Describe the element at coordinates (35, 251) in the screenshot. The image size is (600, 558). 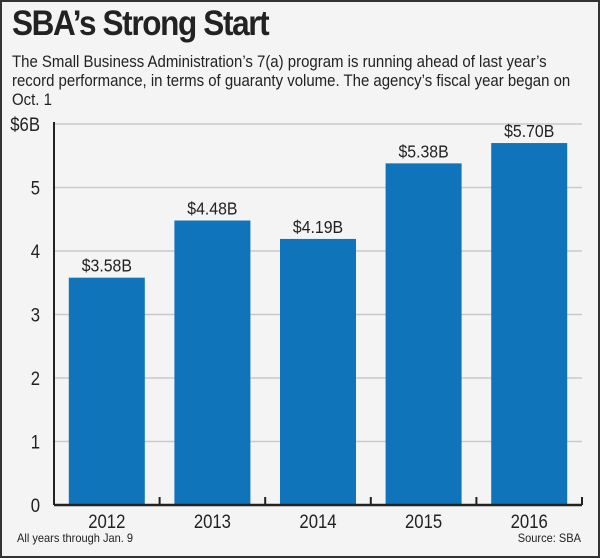
I see `y-tick-label: 4` at that location.